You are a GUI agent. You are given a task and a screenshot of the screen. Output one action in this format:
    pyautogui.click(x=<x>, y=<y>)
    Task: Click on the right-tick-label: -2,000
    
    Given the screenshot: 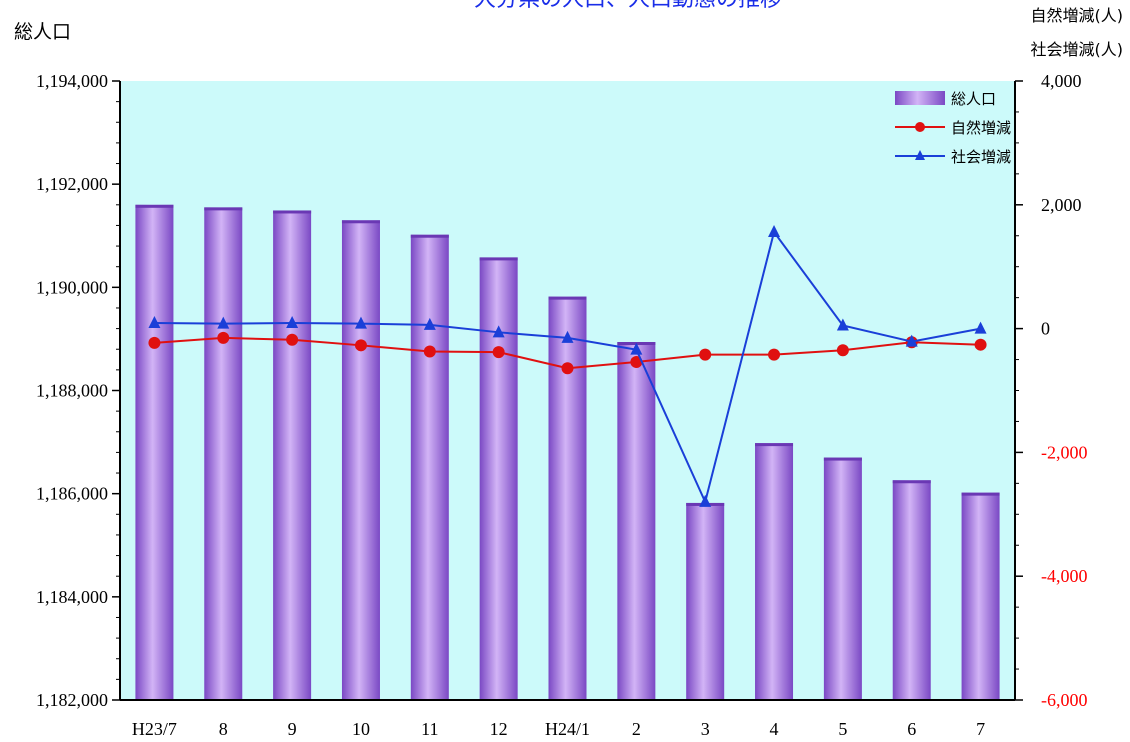 What is the action you would take?
    pyautogui.click(x=1064, y=452)
    